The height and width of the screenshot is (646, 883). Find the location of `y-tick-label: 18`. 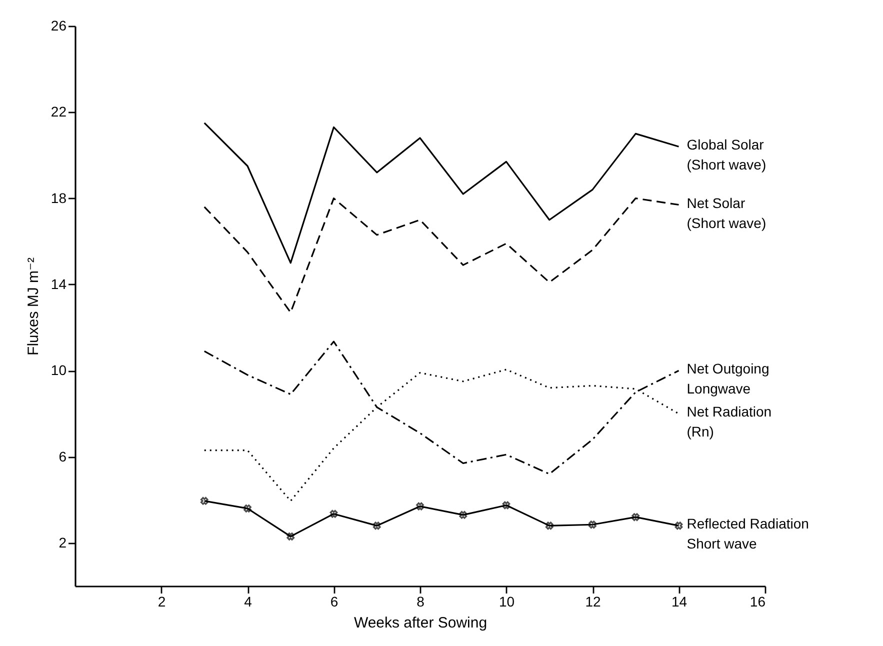

y-tick-label: 18 is located at coordinates (58, 198).